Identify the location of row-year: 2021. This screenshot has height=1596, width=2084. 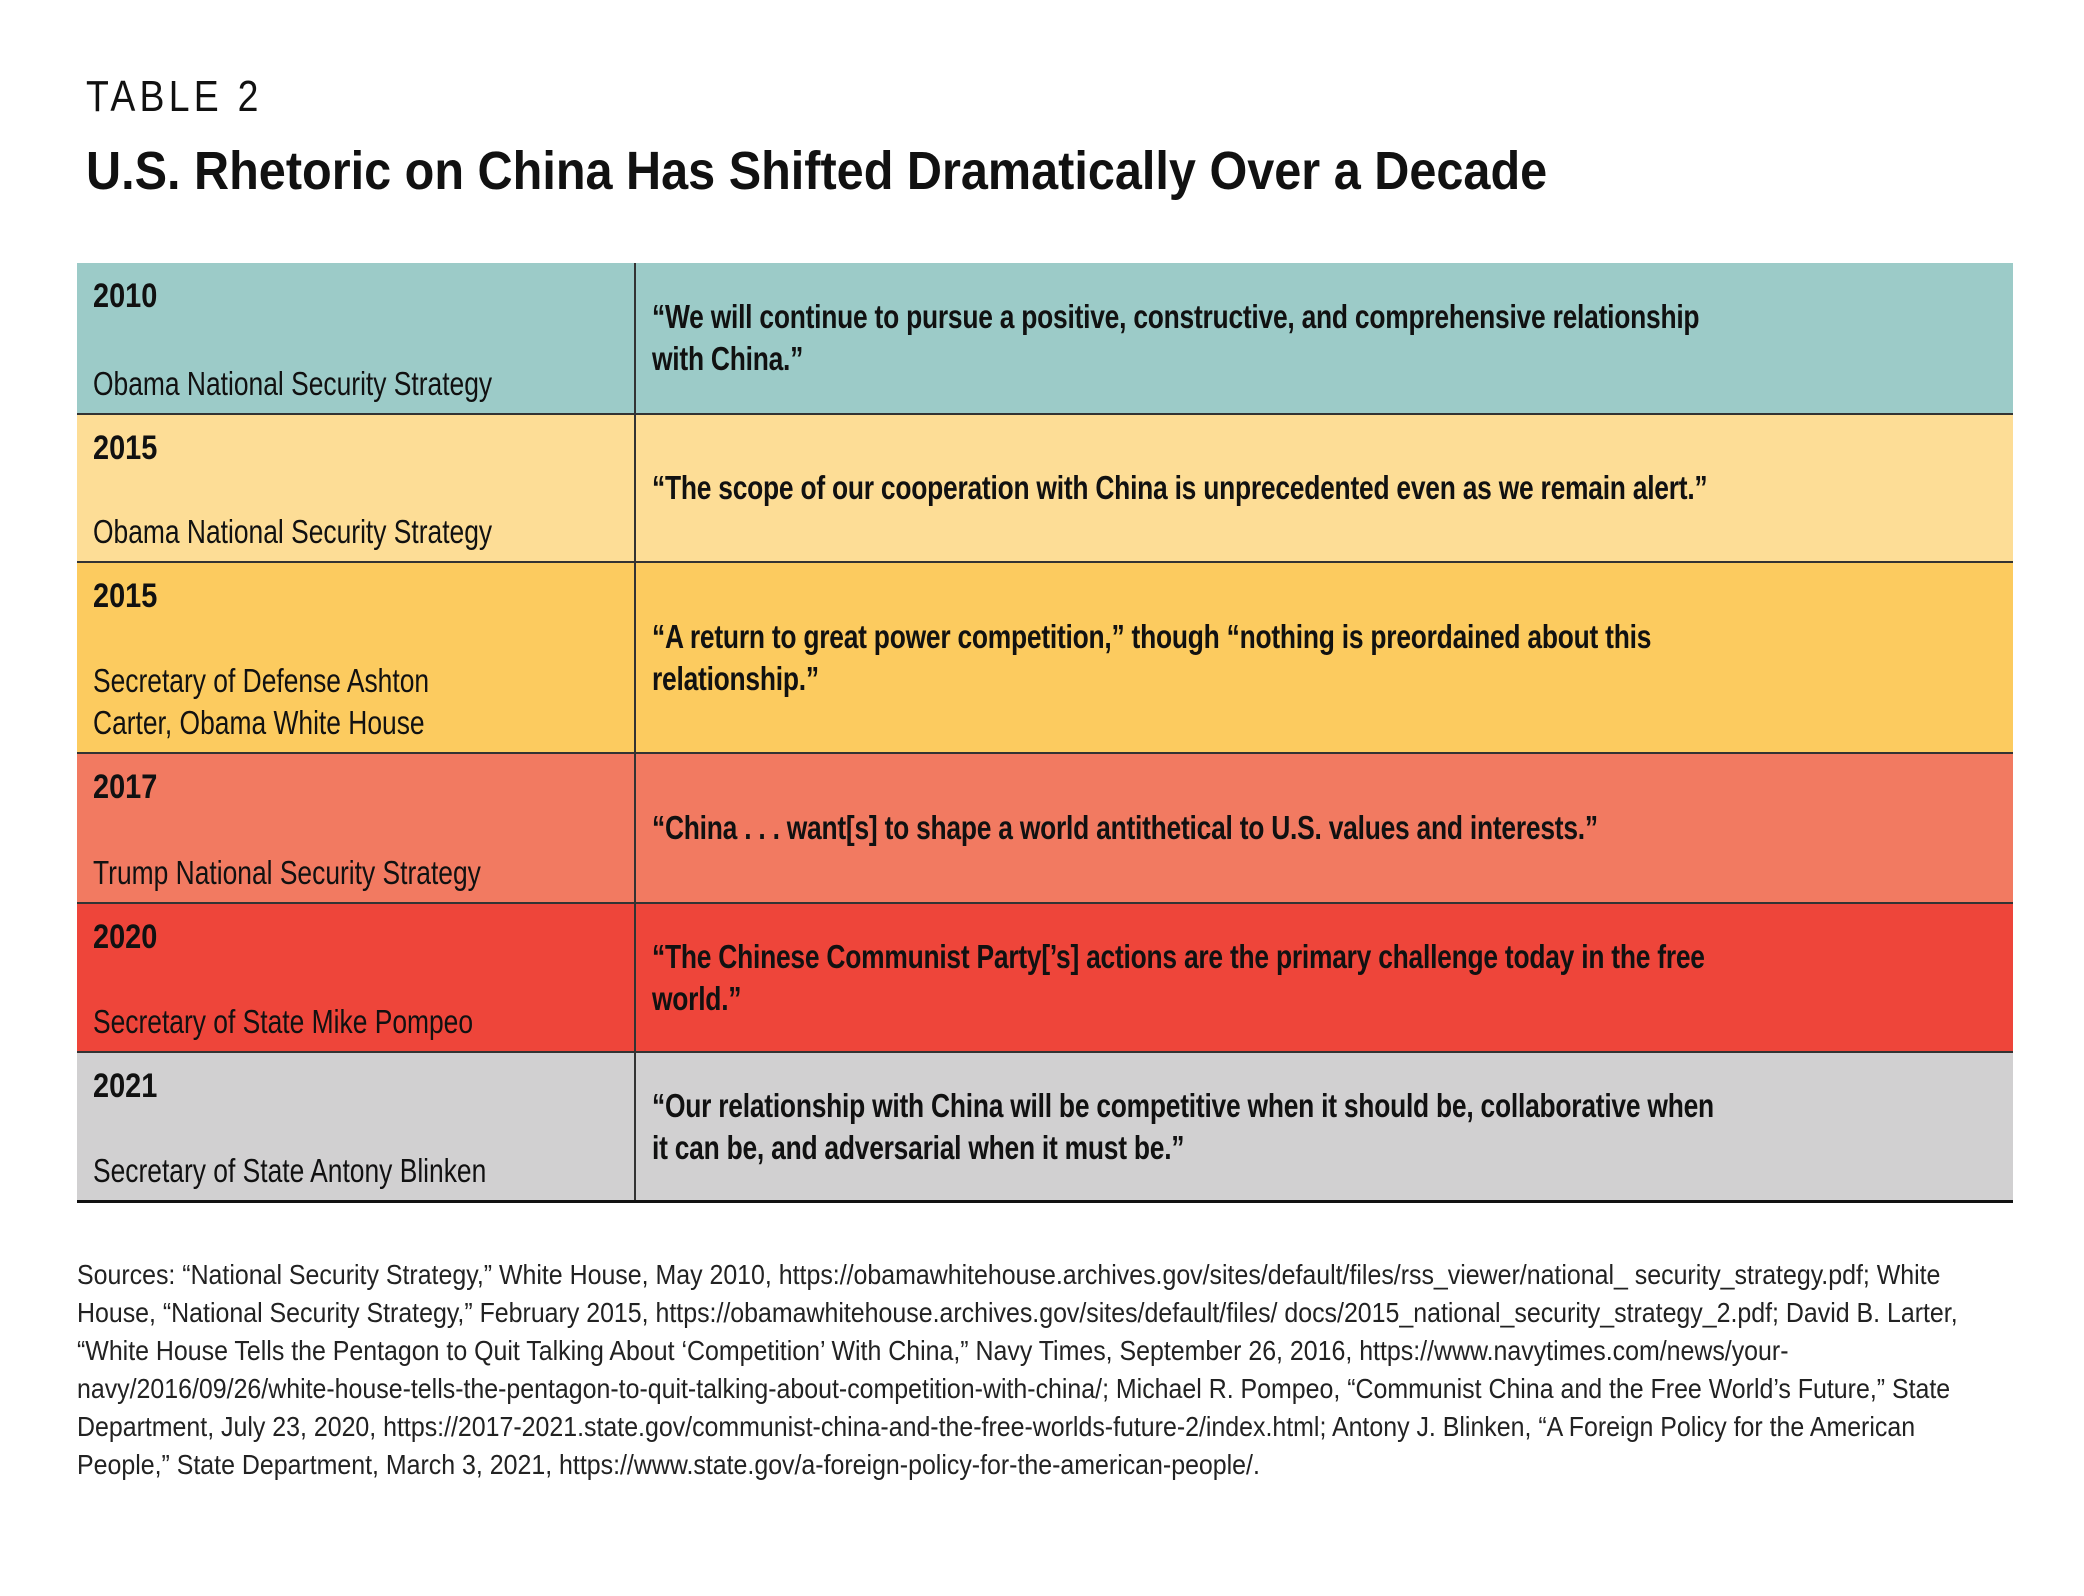
(125, 1086).